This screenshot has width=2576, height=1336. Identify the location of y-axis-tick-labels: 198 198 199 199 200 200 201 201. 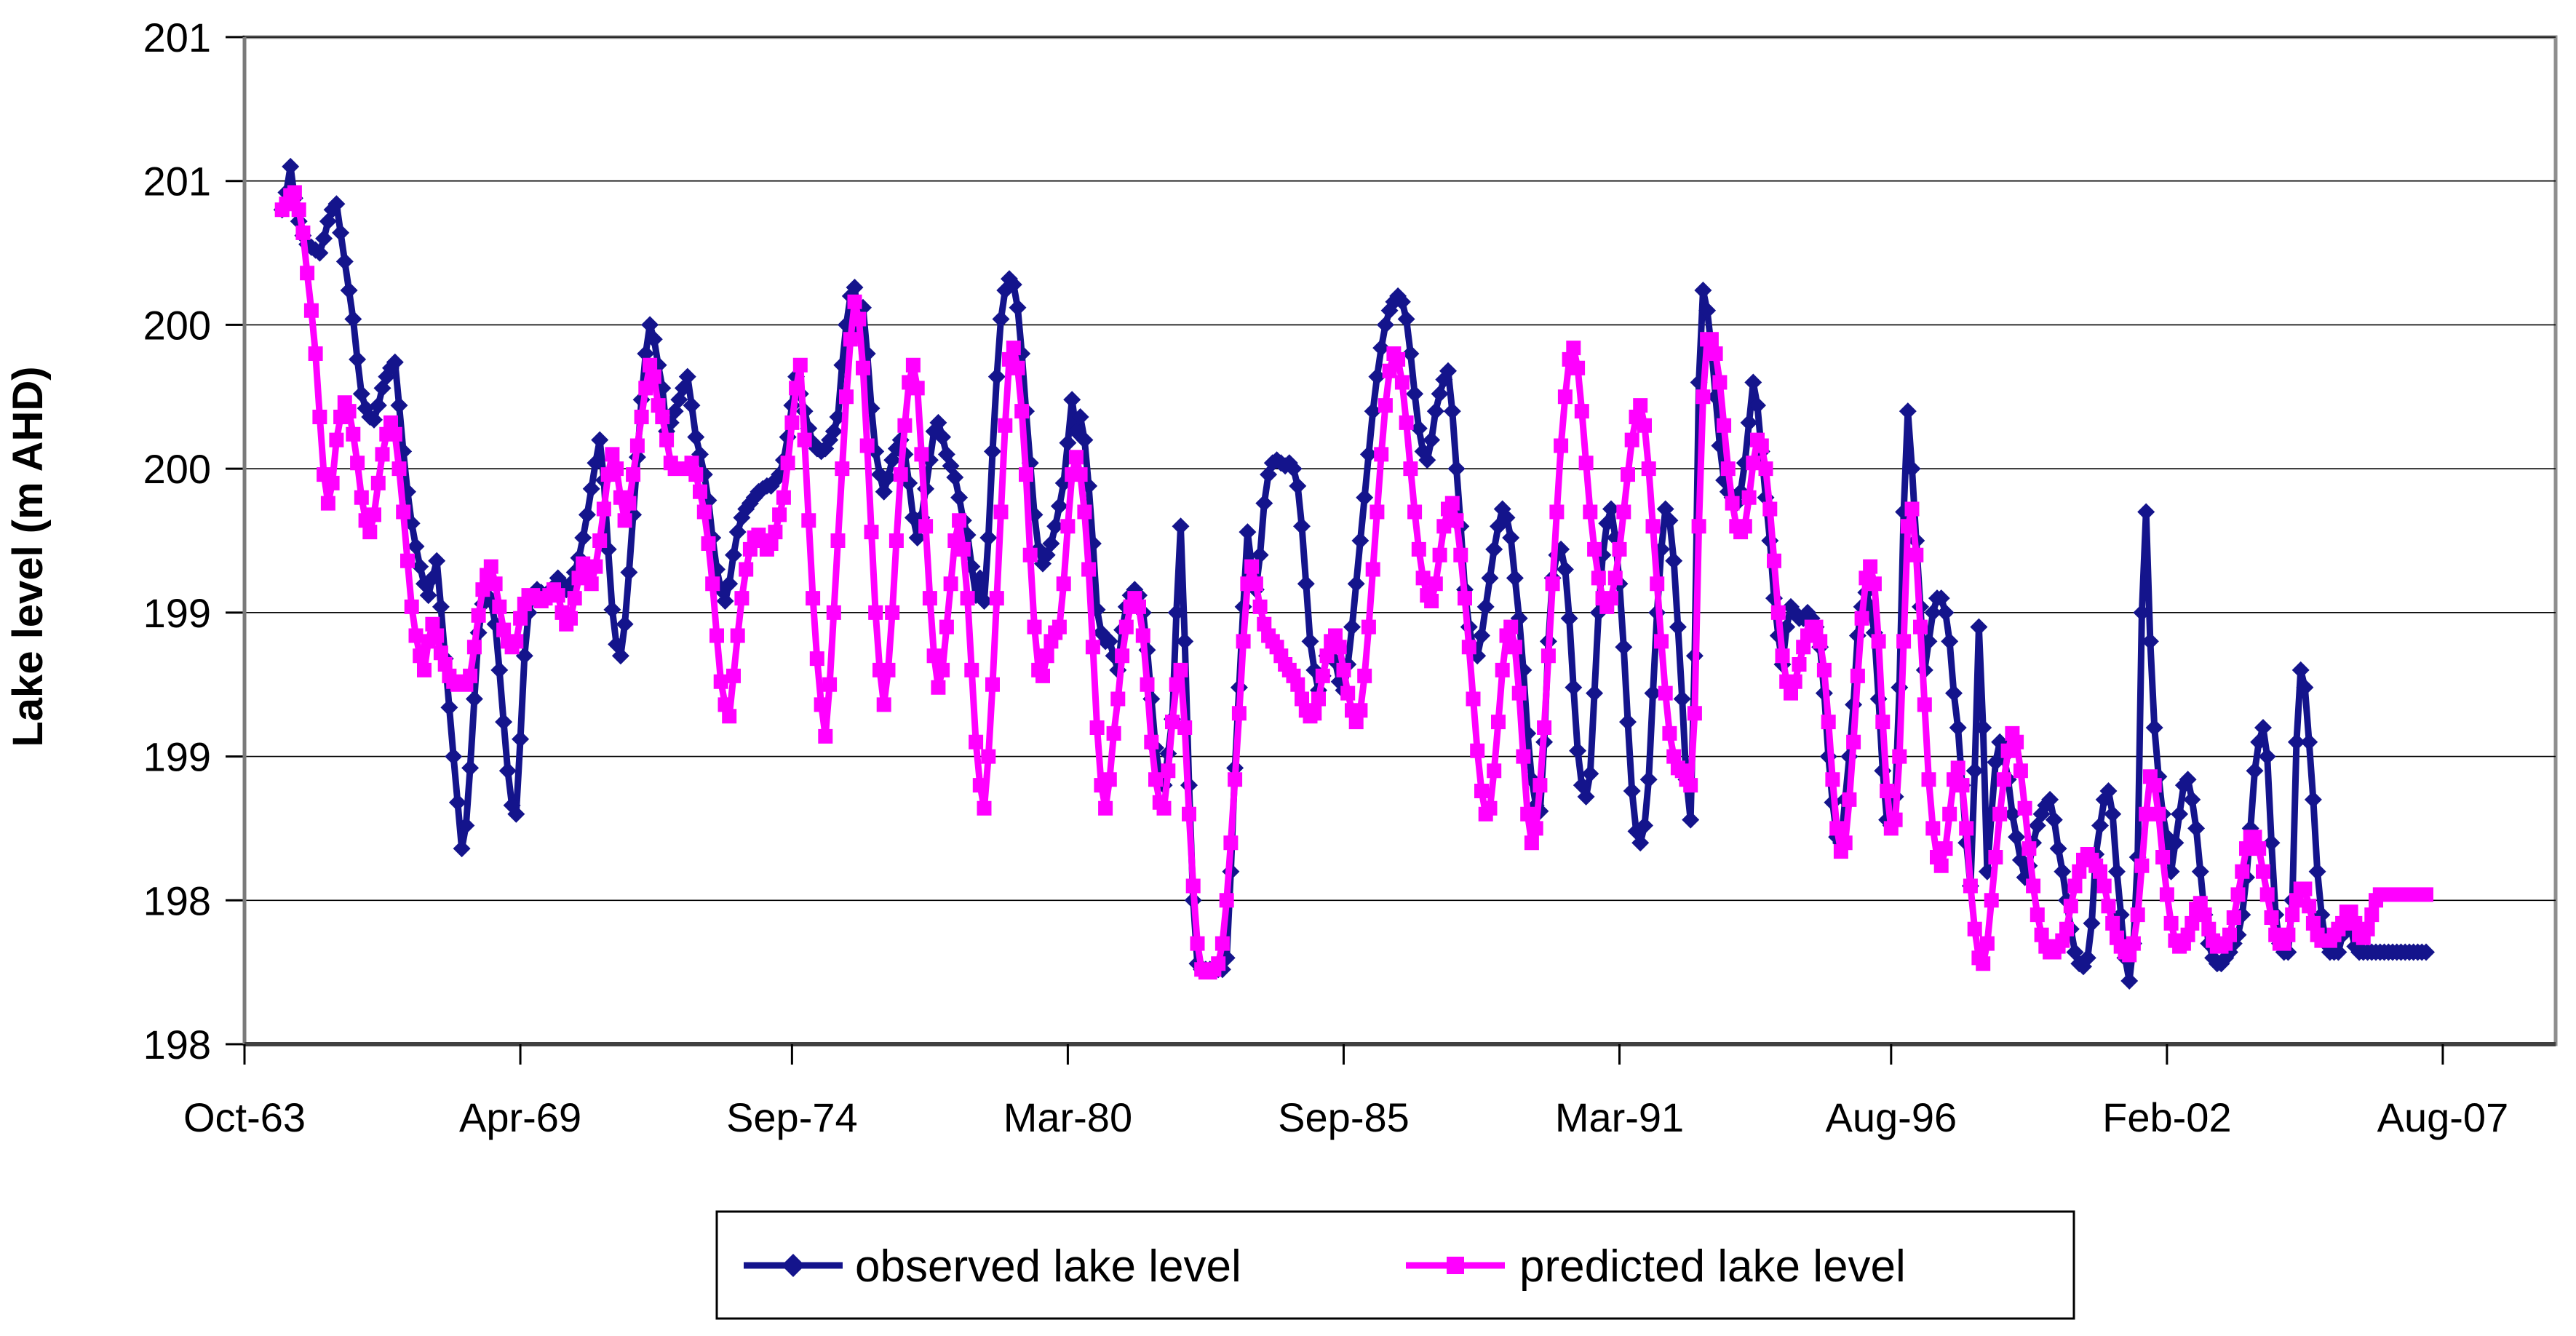
(177, 541).